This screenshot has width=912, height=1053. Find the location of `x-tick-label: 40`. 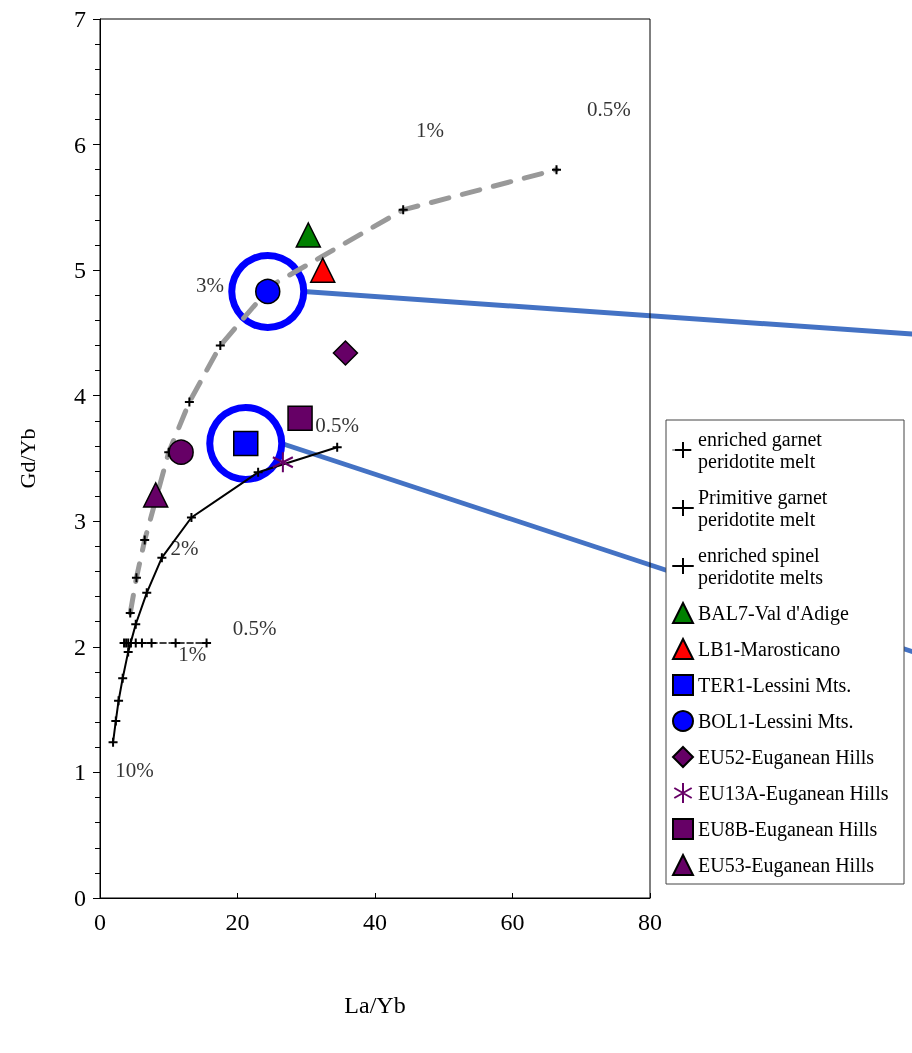

x-tick-label: 40 is located at coordinates (375, 922).